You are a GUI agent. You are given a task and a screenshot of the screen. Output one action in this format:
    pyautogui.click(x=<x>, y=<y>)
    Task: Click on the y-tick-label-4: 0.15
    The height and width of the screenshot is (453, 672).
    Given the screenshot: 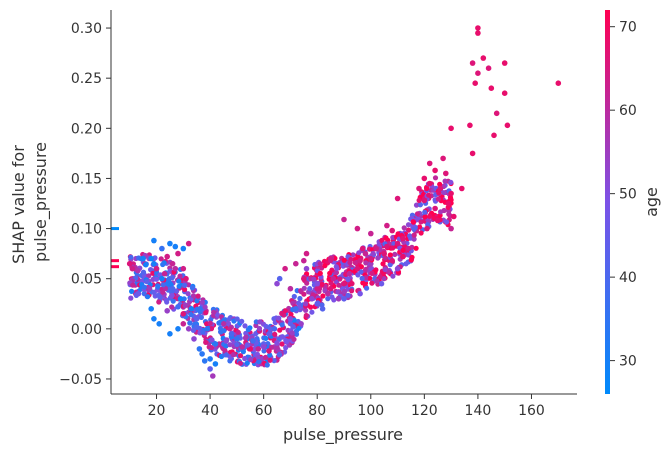 What is the action you would take?
    pyautogui.click(x=86, y=179)
    